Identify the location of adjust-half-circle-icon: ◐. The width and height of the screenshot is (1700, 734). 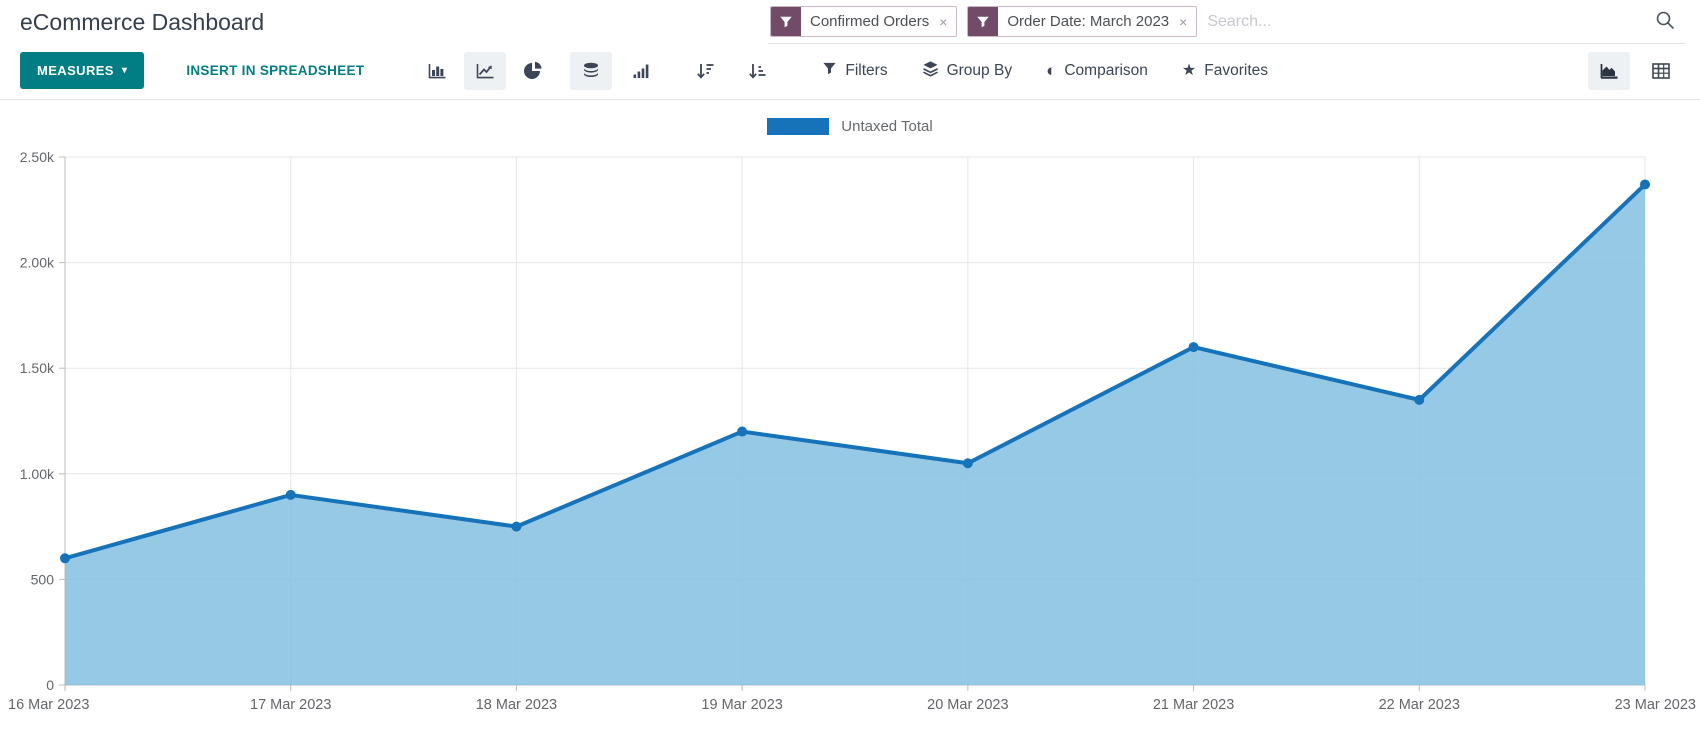
(1051, 70).